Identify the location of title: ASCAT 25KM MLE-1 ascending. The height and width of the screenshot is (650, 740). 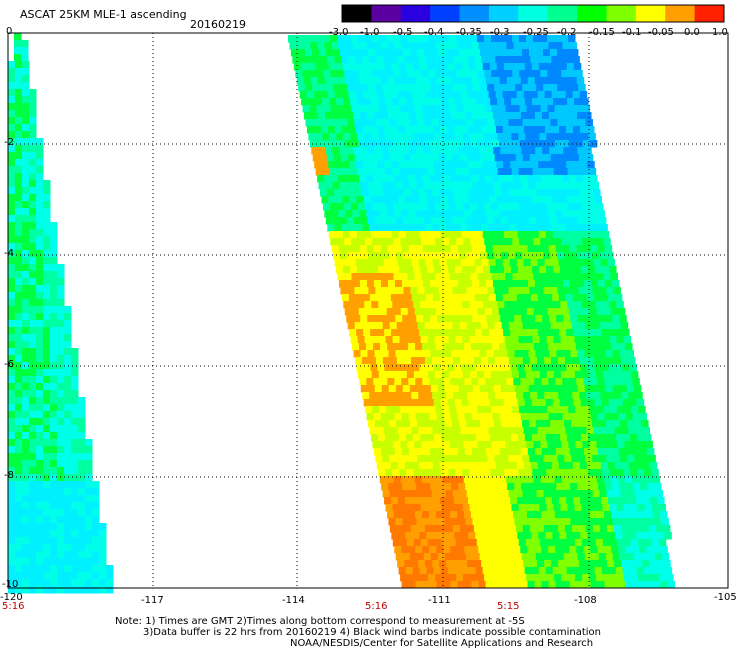
(103, 14).